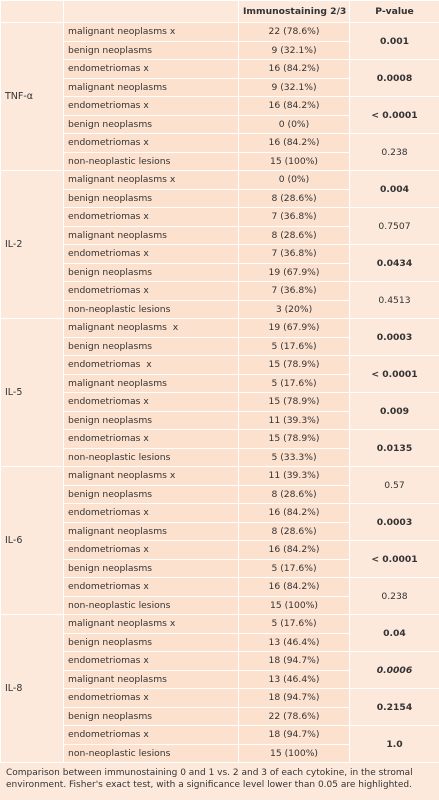  I want to click on cytokine-cell: IL-6, so click(32, 540).